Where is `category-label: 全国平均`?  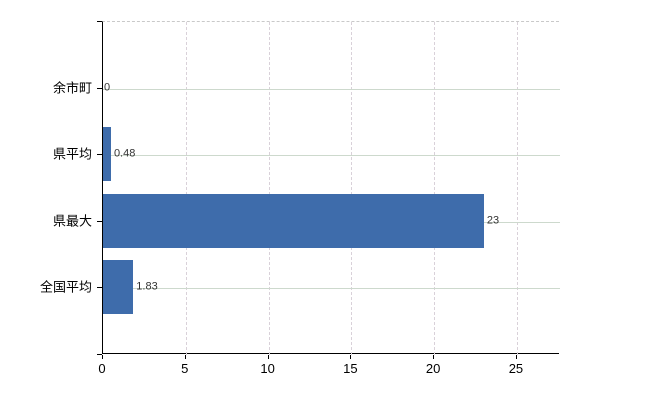 category-label: 全国平均 is located at coordinates (65, 287).